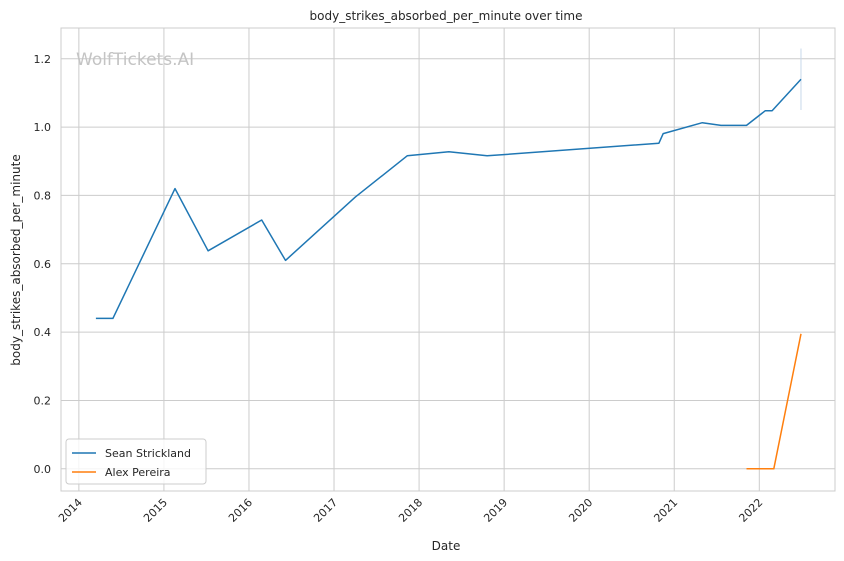 This screenshot has width=844, height=561. I want to click on x-tick-label: 2019, so click(495, 510).